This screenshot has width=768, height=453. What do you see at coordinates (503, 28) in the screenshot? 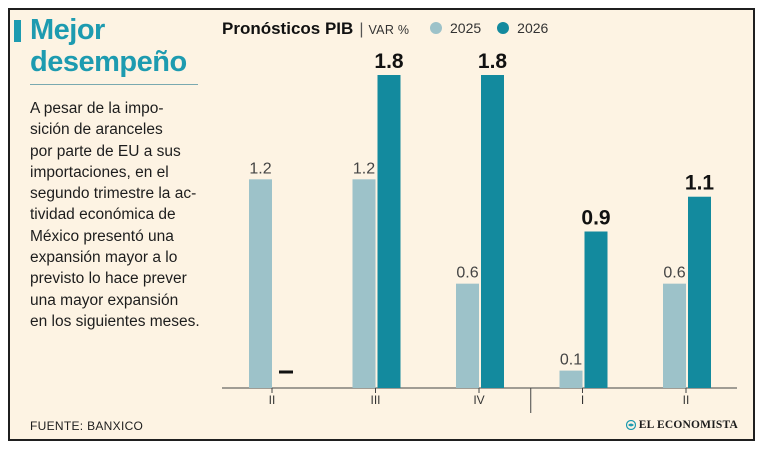
I see `legend-swatch-2026` at bounding box center [503, 28].